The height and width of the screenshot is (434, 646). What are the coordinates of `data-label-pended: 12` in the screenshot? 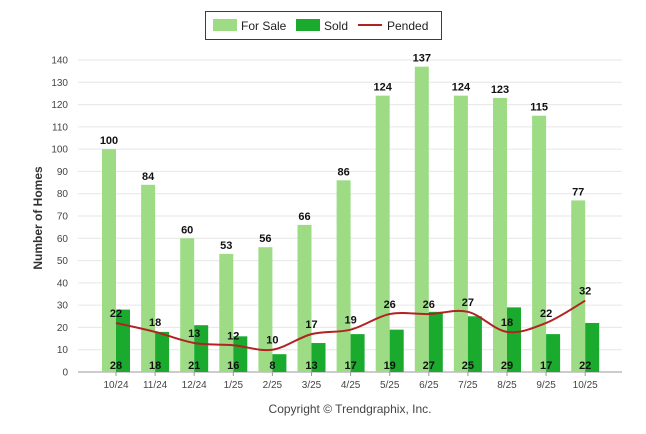 It's located at (233, 336).